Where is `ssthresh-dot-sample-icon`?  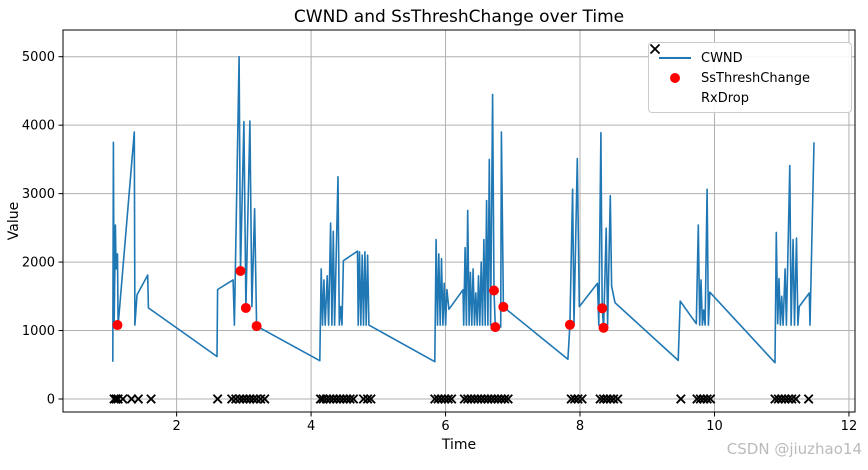 ssthresh-dot-sample-icon is located at coordinates (675, 78).